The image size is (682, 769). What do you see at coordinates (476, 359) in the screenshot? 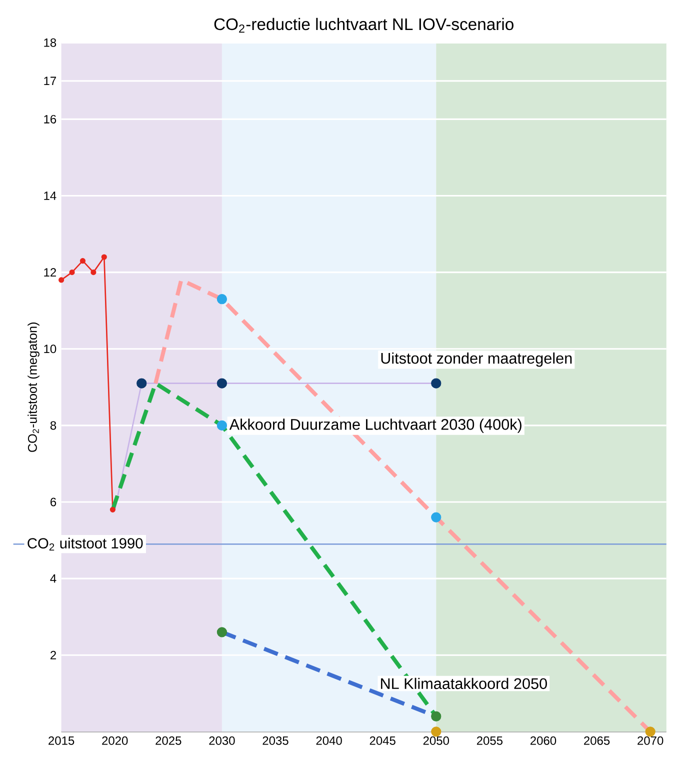
I see `annotation: Uitstoot zonder maatregelen` at bounding box center [476, 359].